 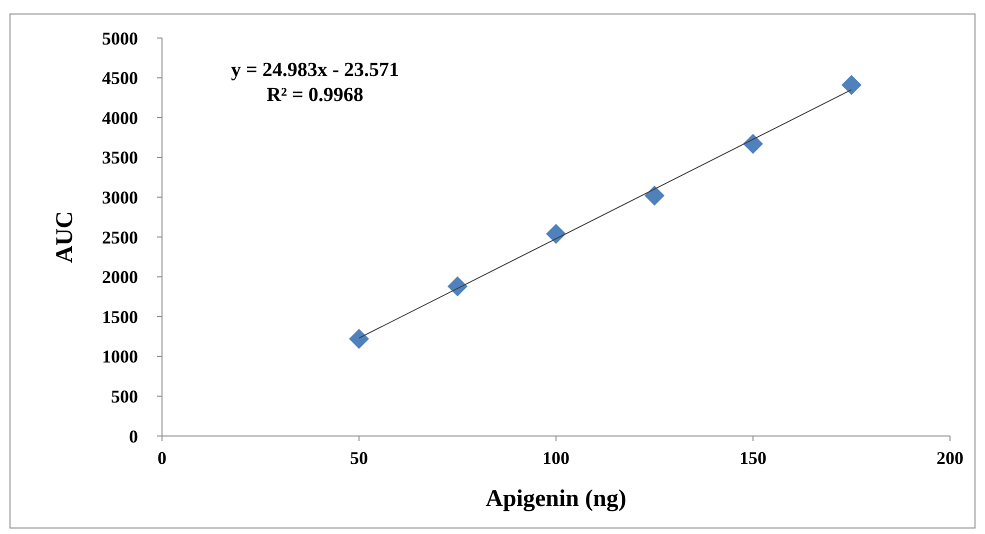 What do you see at coordinates (133, 436) in the screenshot?
I see `y-tick-label: 0` at bounding box center [133, 436].